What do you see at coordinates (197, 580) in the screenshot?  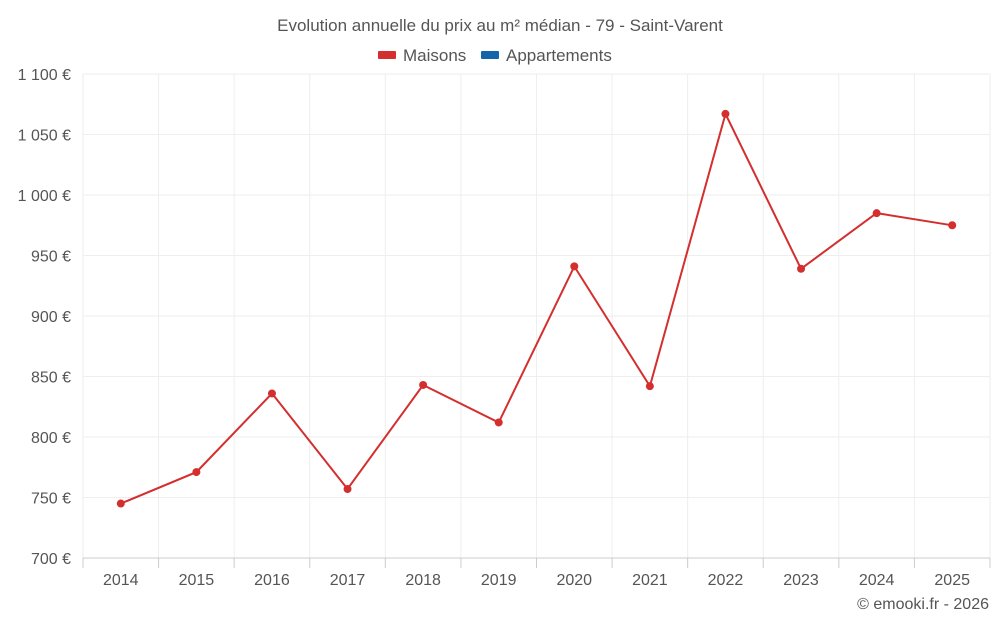 I see `x-tick-label: 2015` at bounding box center [197, 580].